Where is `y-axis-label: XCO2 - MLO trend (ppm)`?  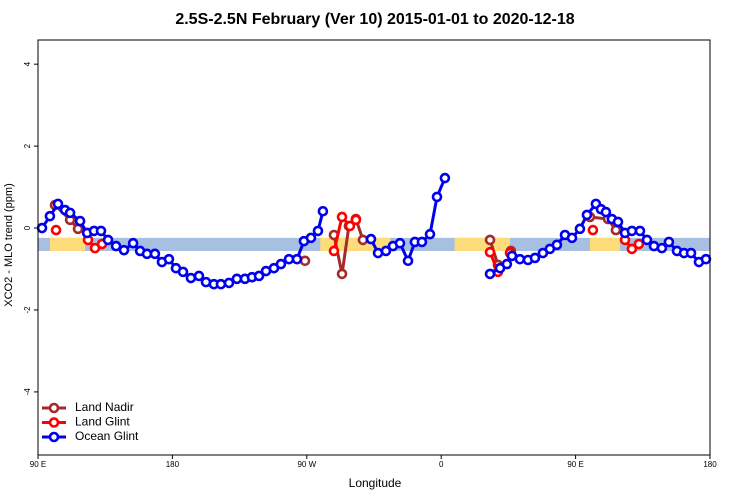 y-axis-label: XCO2 - MLO trend (ppm) is located at coordinates (9, 244).